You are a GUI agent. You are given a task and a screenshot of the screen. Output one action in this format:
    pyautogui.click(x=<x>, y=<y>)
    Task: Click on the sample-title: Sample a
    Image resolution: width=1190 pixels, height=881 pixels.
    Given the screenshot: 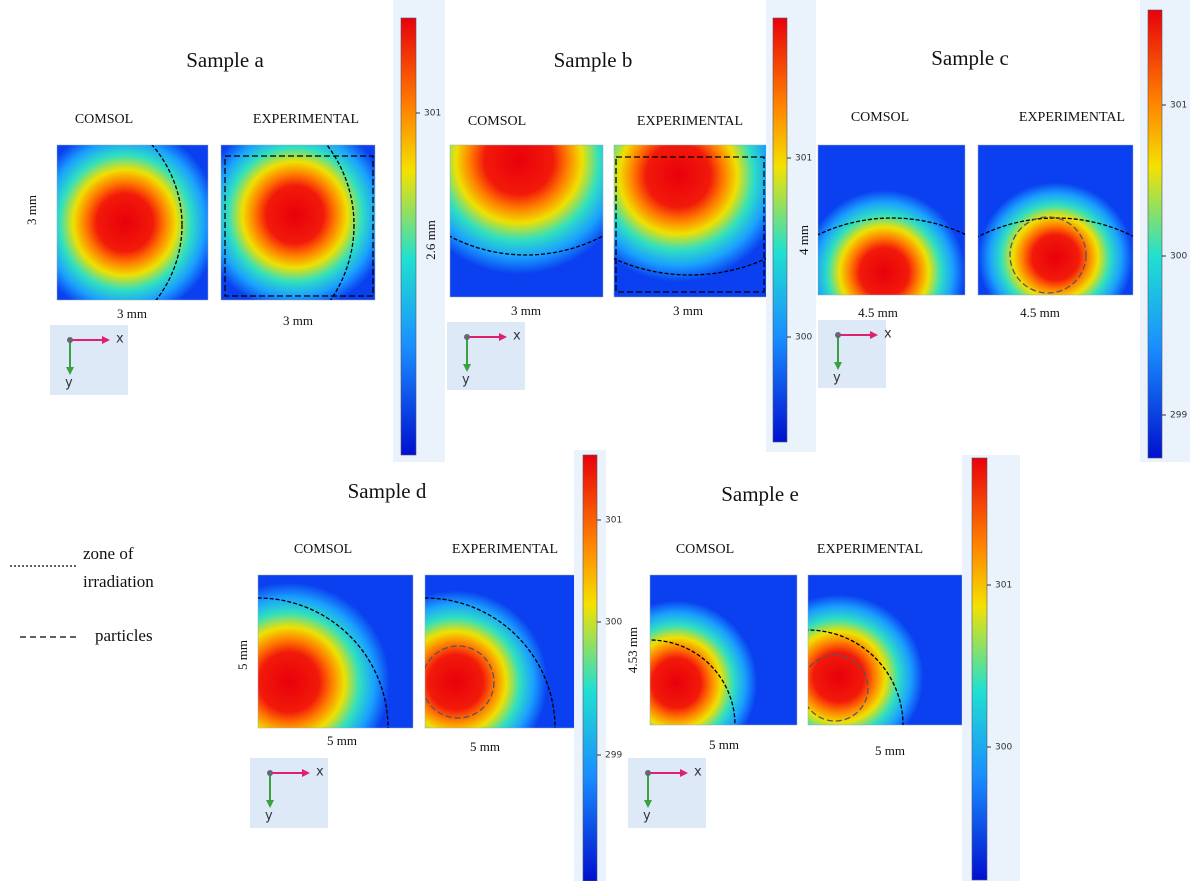 What is the action you would take?
    pyautogui.click(x=225, y=60)
    